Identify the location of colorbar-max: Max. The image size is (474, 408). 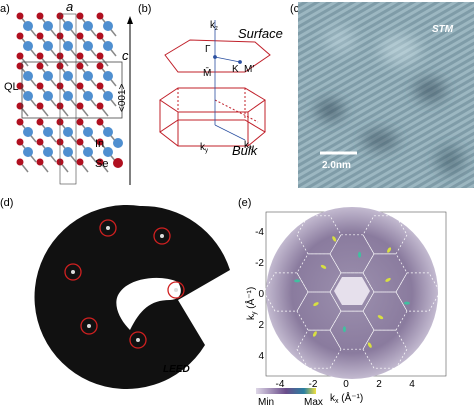
(313, 402).